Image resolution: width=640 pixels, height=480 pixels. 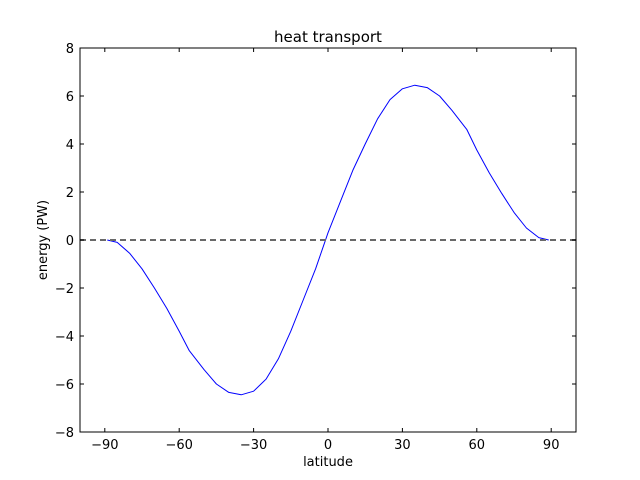 I want to click on x-tick-label: 90, so click(x=551, y=445).